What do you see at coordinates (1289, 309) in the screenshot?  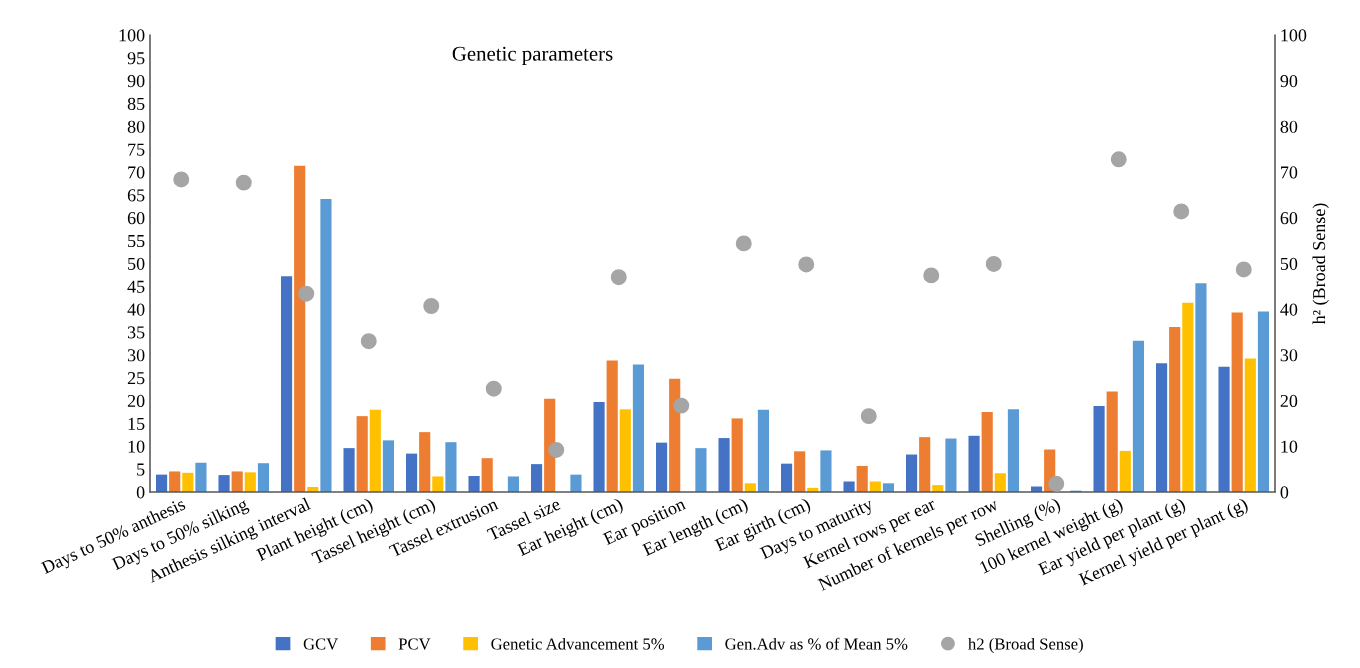 I see `y2-tick-label: 40` at bounding box center [1289, 309].